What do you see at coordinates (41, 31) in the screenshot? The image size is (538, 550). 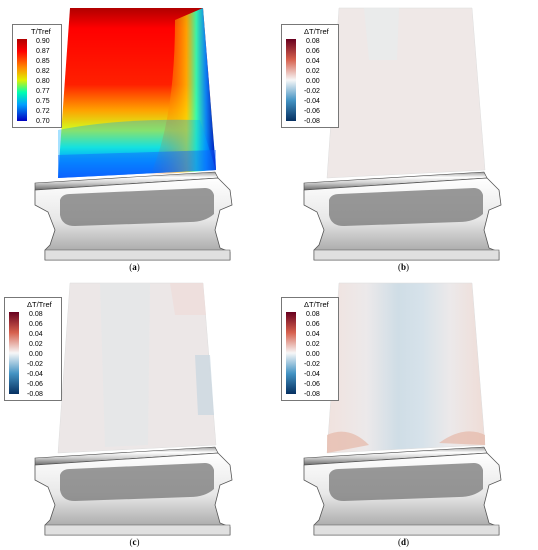 I see `legend-title-a: T/Tref` at bounding box center [41, 31].